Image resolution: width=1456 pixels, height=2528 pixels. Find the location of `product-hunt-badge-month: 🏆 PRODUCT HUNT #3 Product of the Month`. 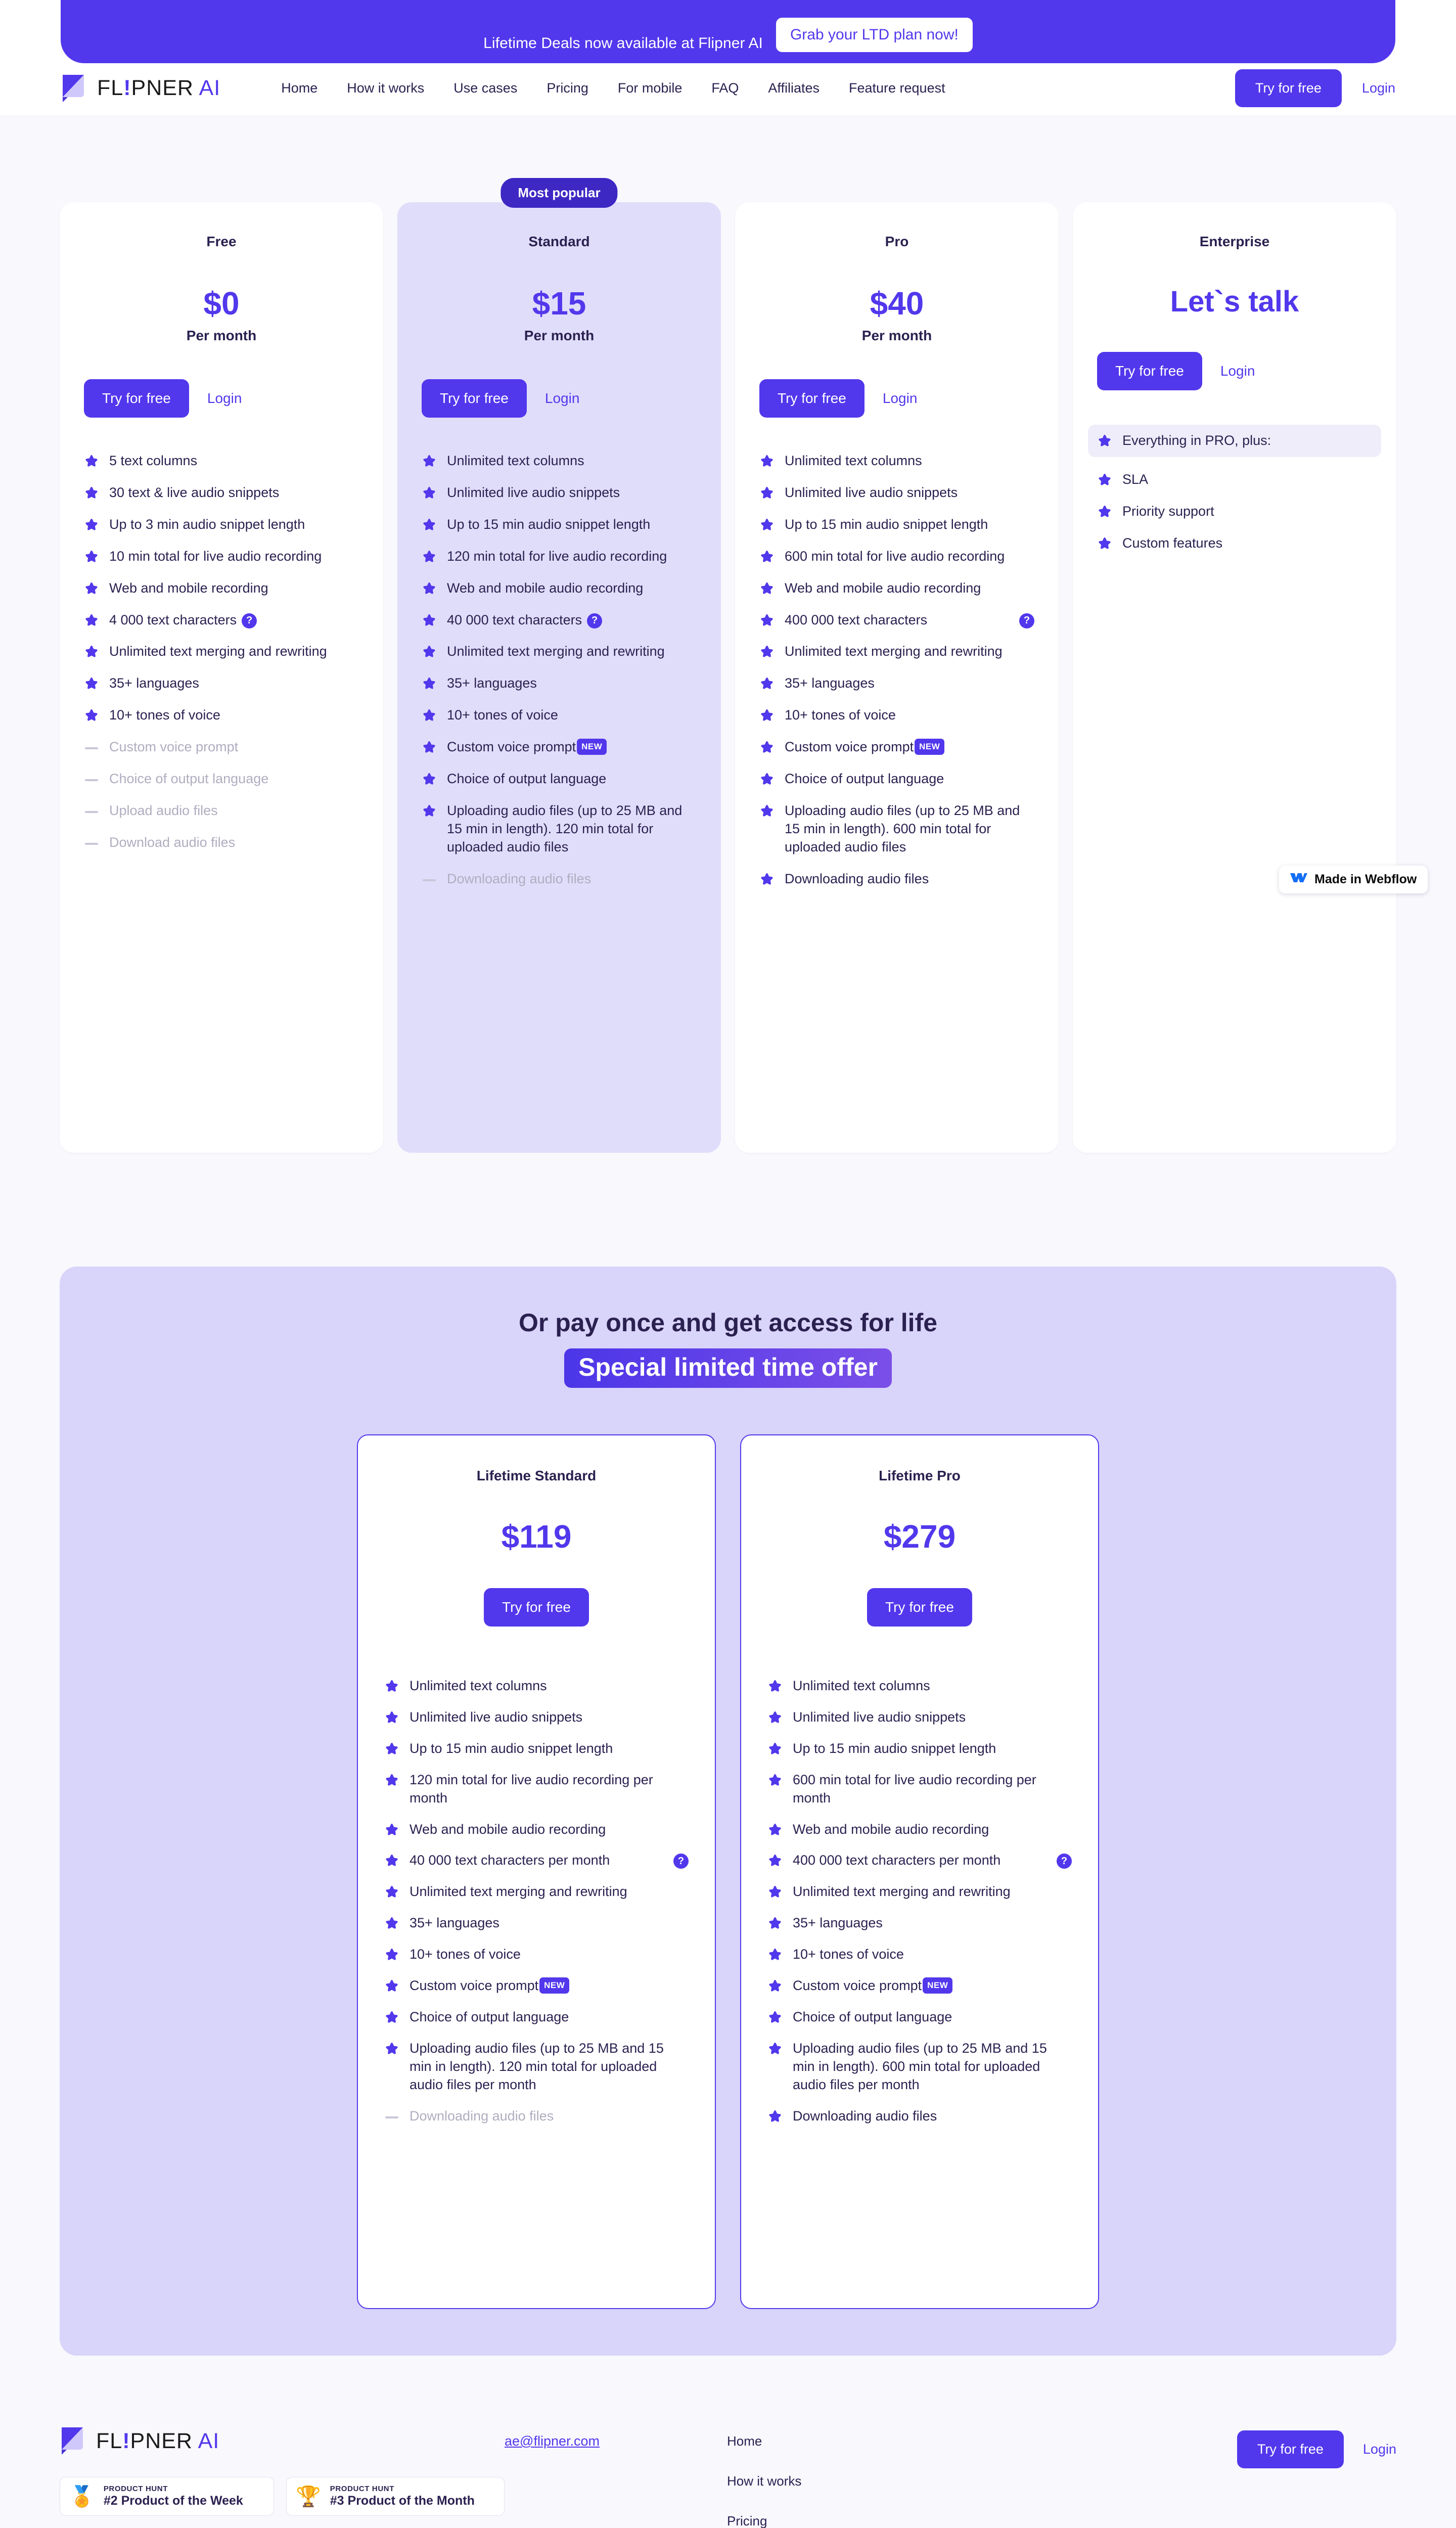

product-hunt-badge-month: 🏆 PRODUCT HUNT #3 Product of the Month is located at coordinates (395, 2497).